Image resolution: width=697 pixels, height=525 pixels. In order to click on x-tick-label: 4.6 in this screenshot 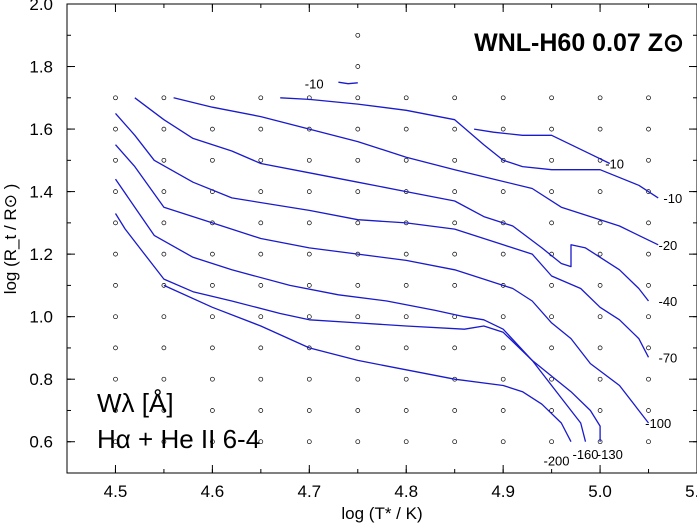, I will do `click(213, 491)`.